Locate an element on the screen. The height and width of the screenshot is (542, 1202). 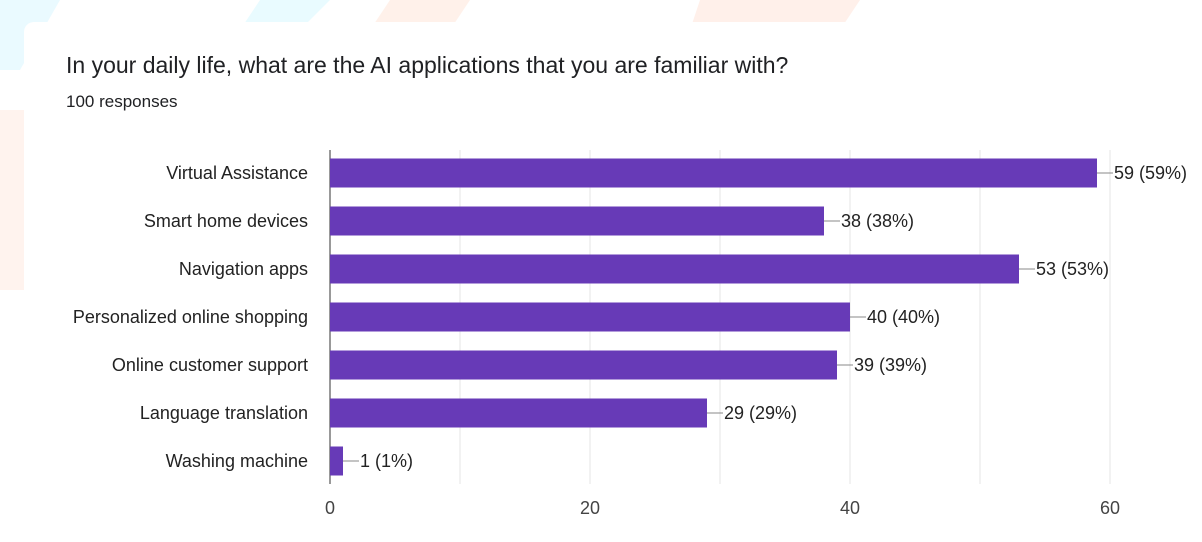
category-label: Virtual Assistance is located at coordinates (237, 173).